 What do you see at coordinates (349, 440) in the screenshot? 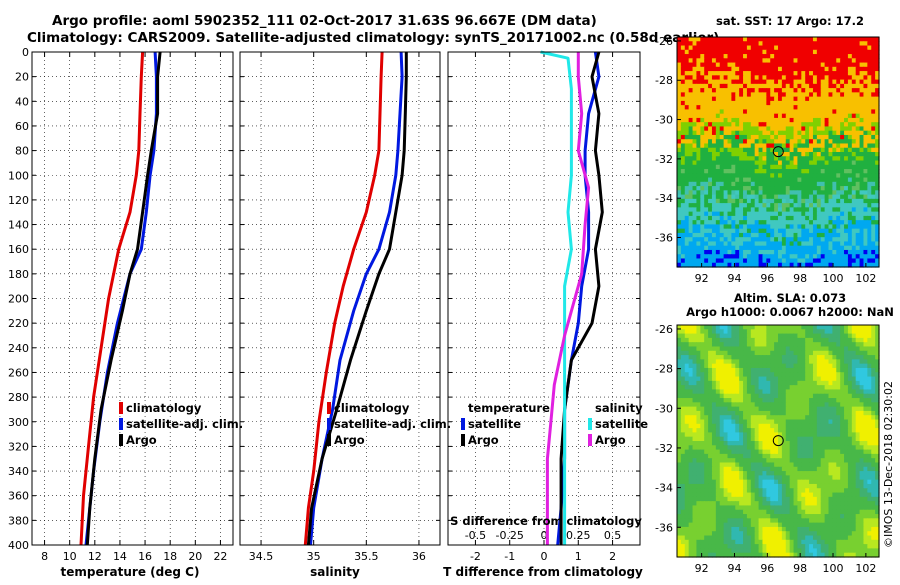
I see `legend-label-argo: Argo` at bounding box center [349, 440].